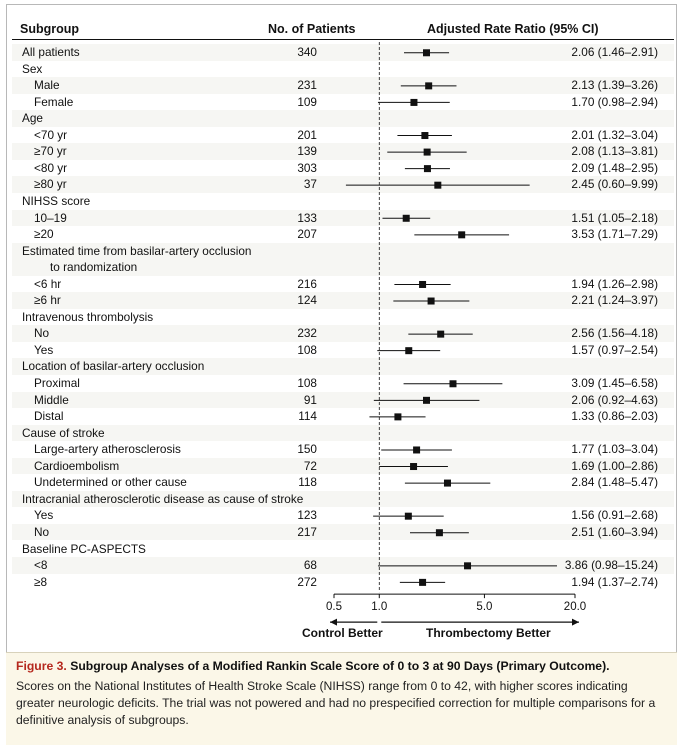 The image size is (685, 753). I want to click on row-label: <80 yr, so click(51, 167).